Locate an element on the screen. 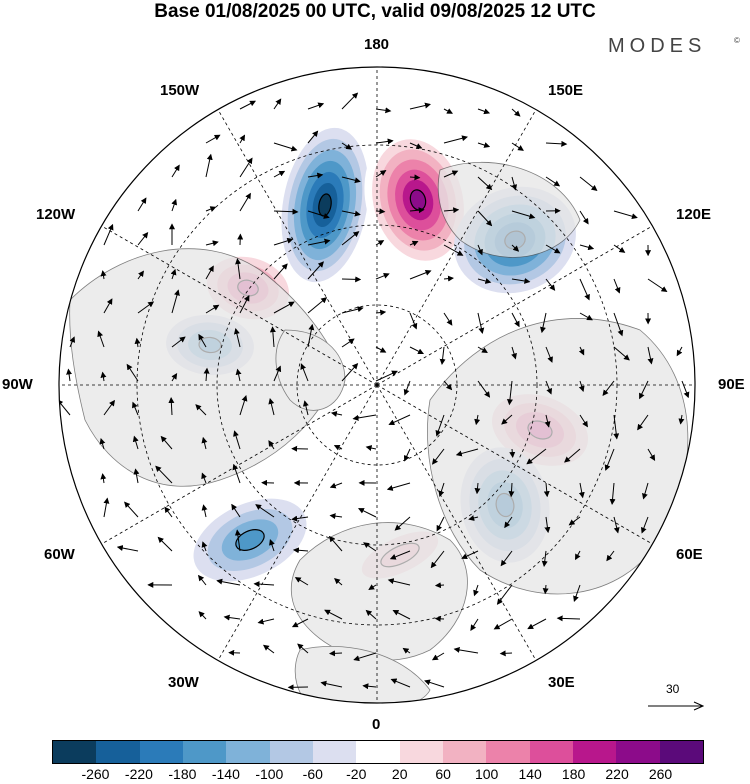  colorbar-tick-label: -260 is located at coordinates (95, 774).